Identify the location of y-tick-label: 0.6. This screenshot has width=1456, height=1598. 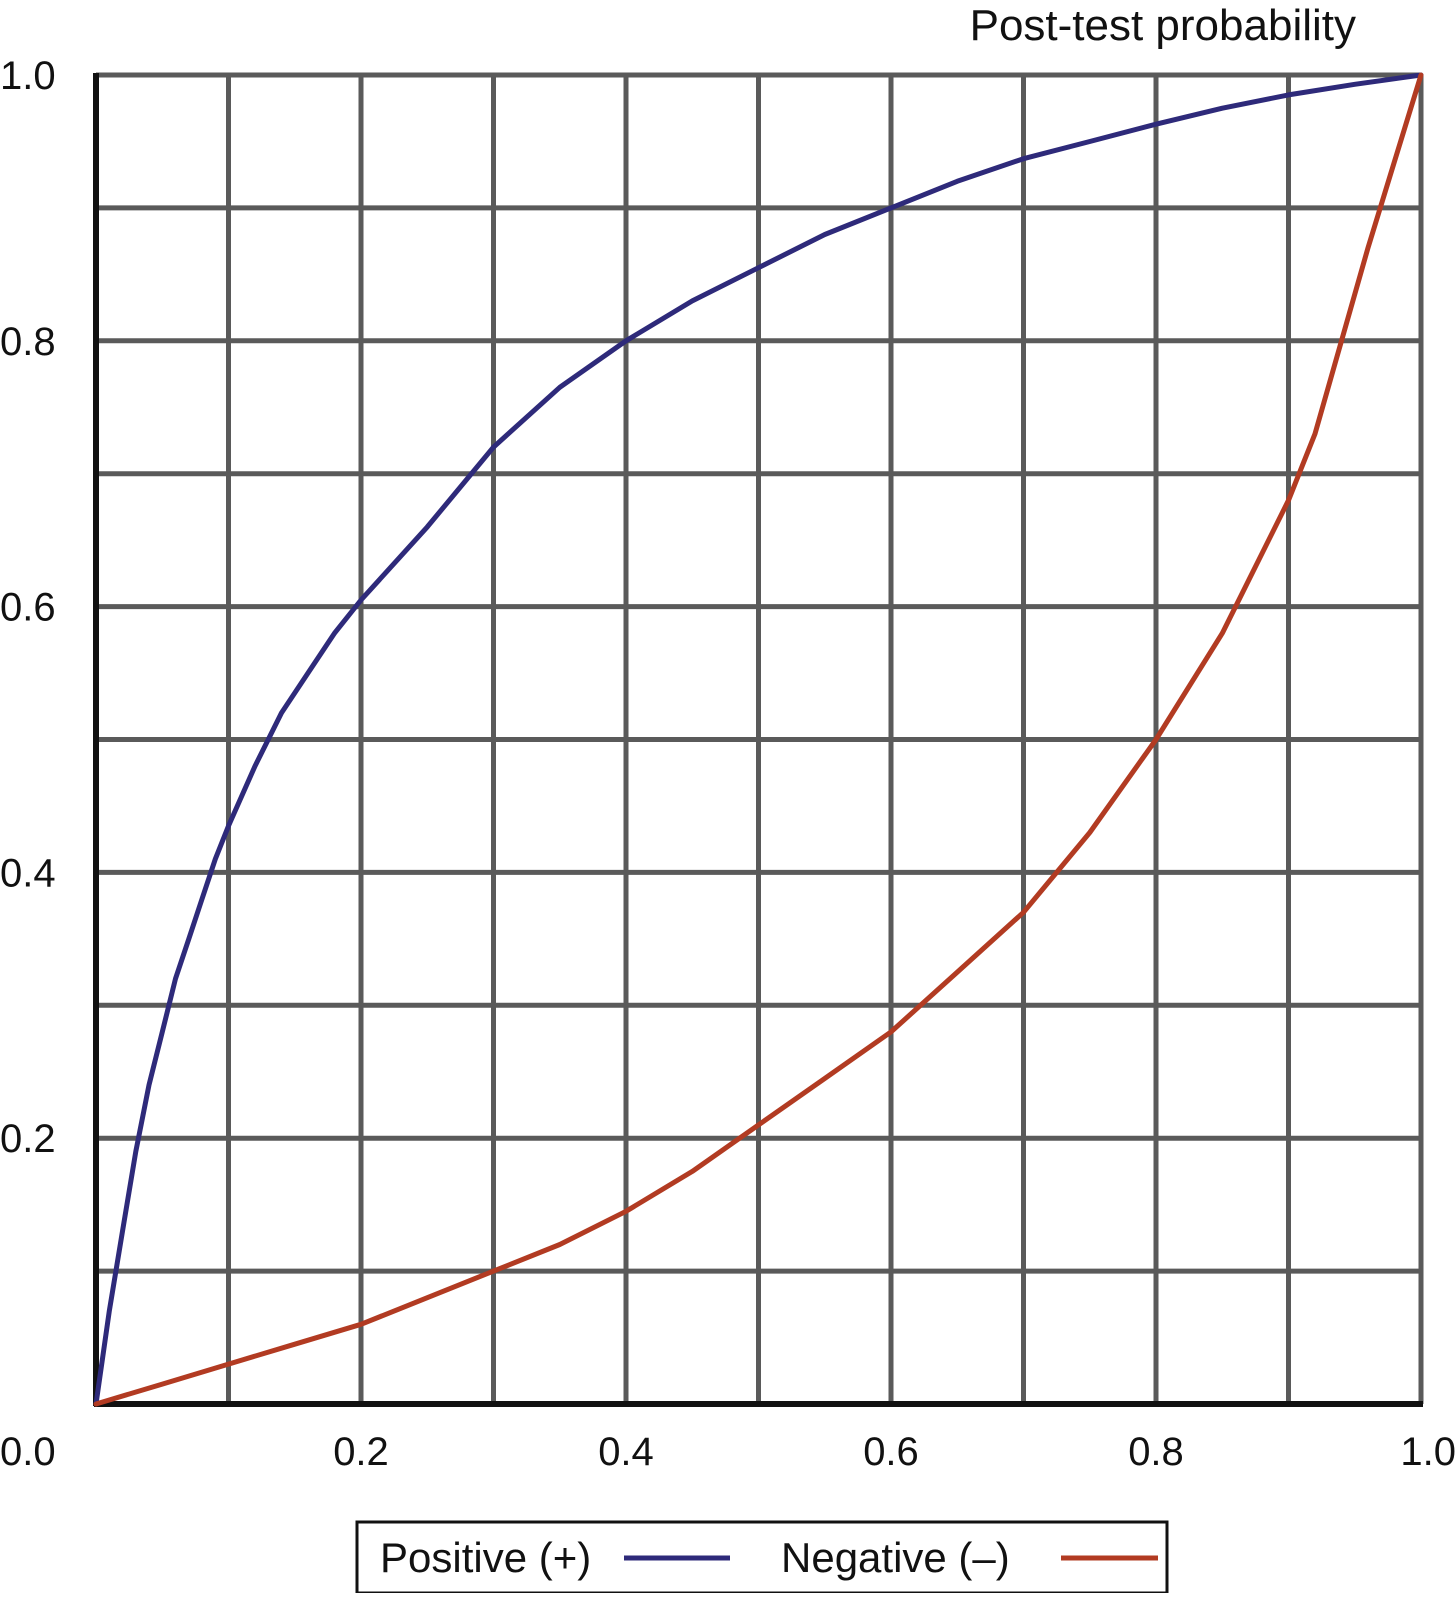
(28, 608).